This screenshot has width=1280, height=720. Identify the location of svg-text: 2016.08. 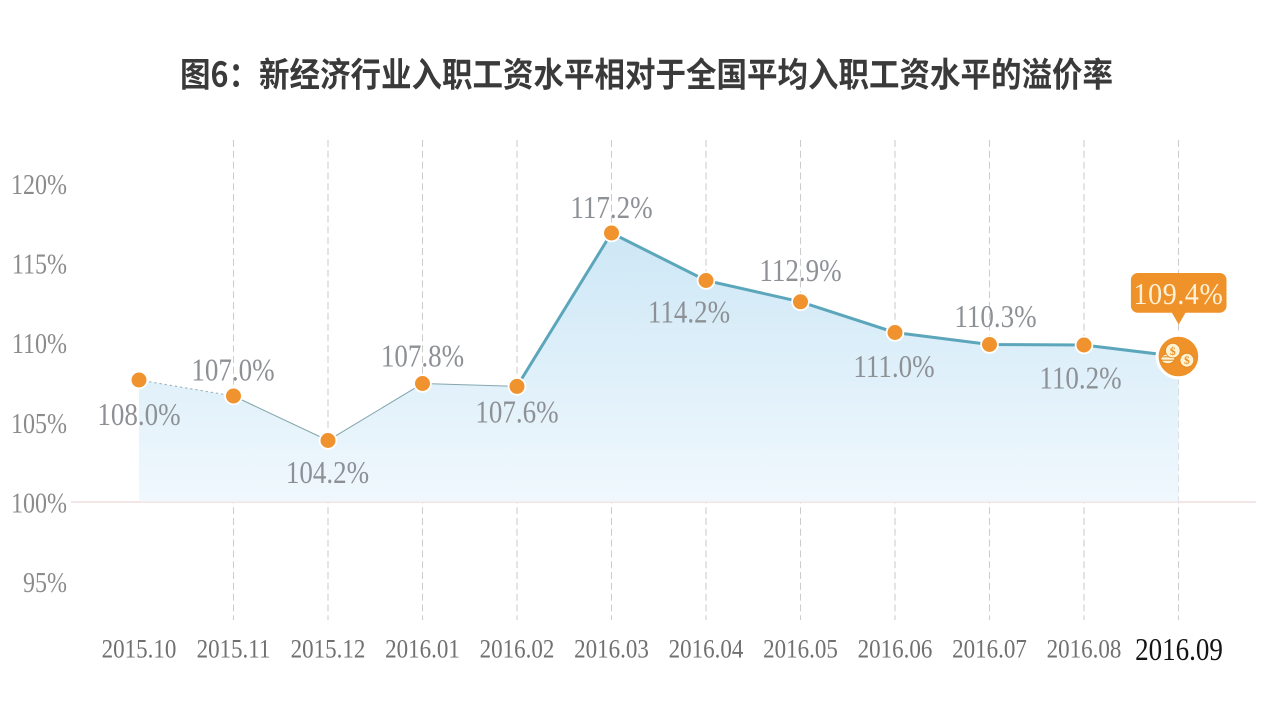
(1084, 649).